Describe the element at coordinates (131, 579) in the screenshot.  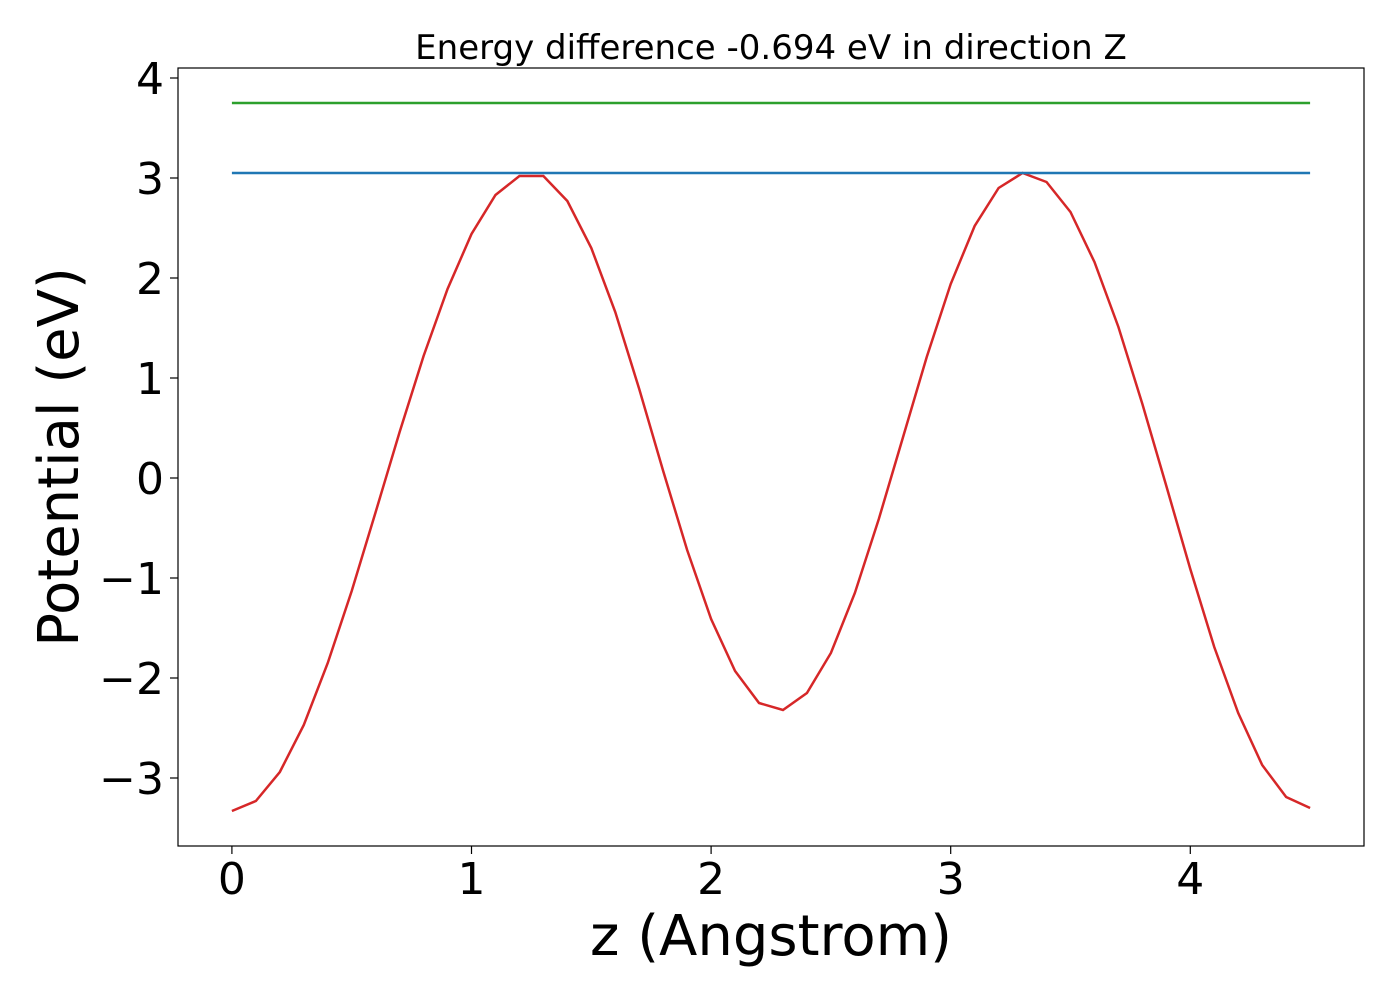
I see `y-tick-label: −1` at that location.